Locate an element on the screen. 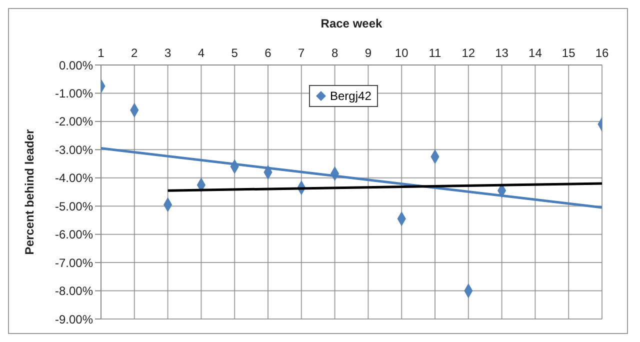 This screenshot has height=342, width=640. y-tick-label: -4.00% is located at coordinates (74, 178).